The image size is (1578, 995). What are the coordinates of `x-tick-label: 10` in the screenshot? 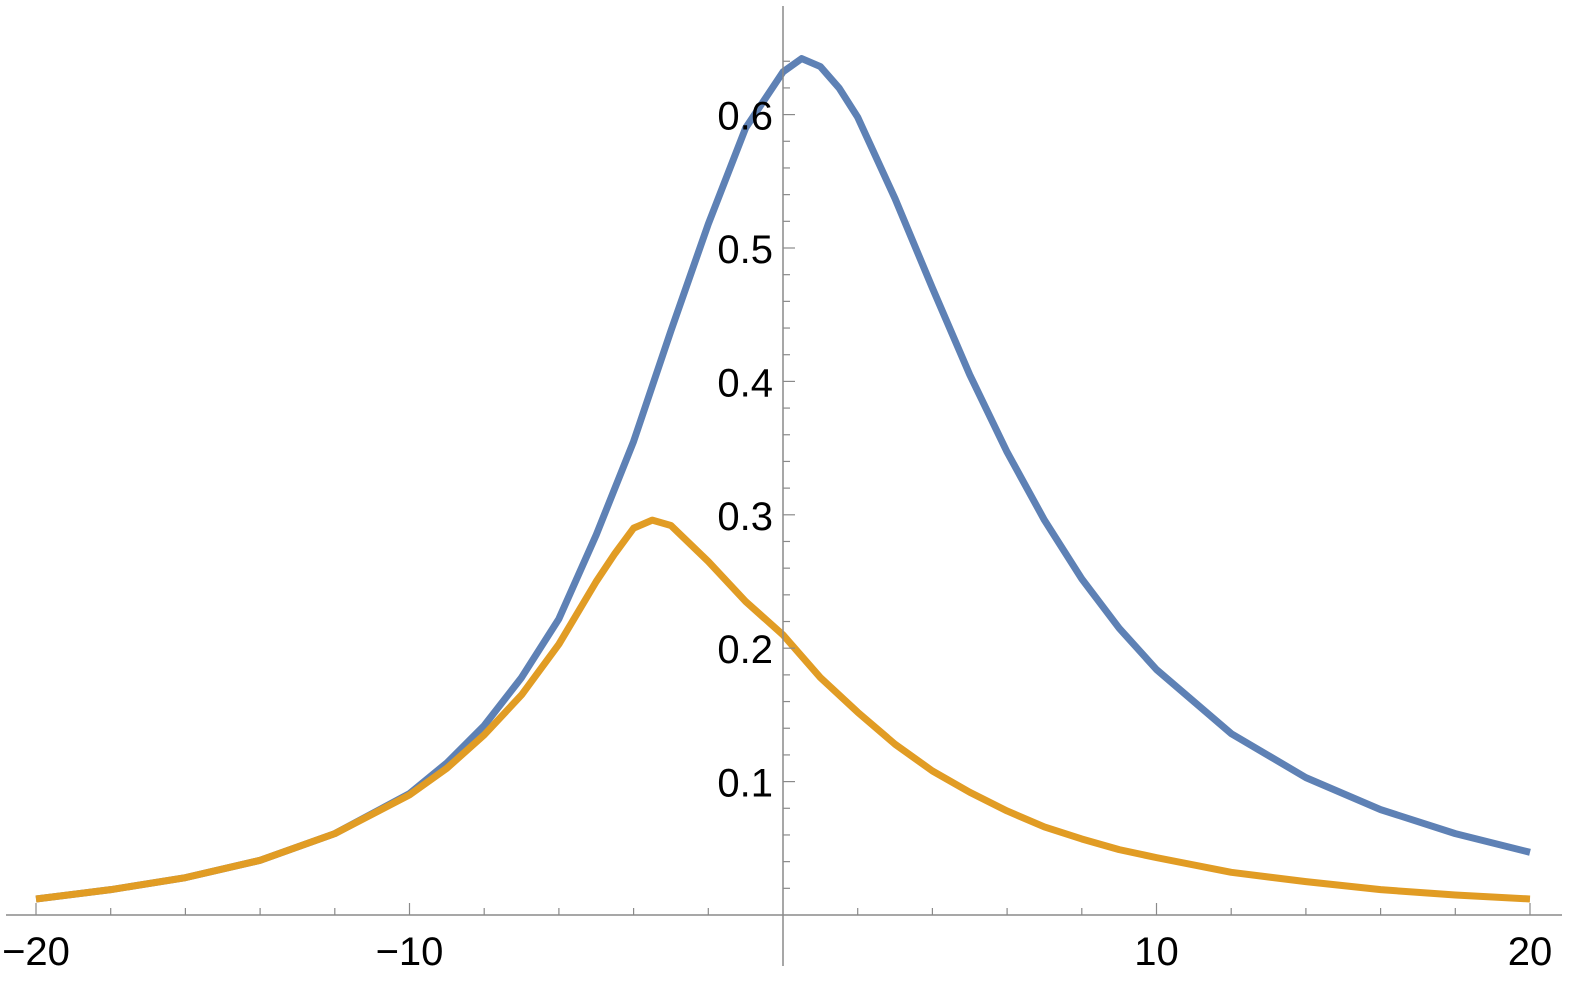 It's located at (1156, 952).